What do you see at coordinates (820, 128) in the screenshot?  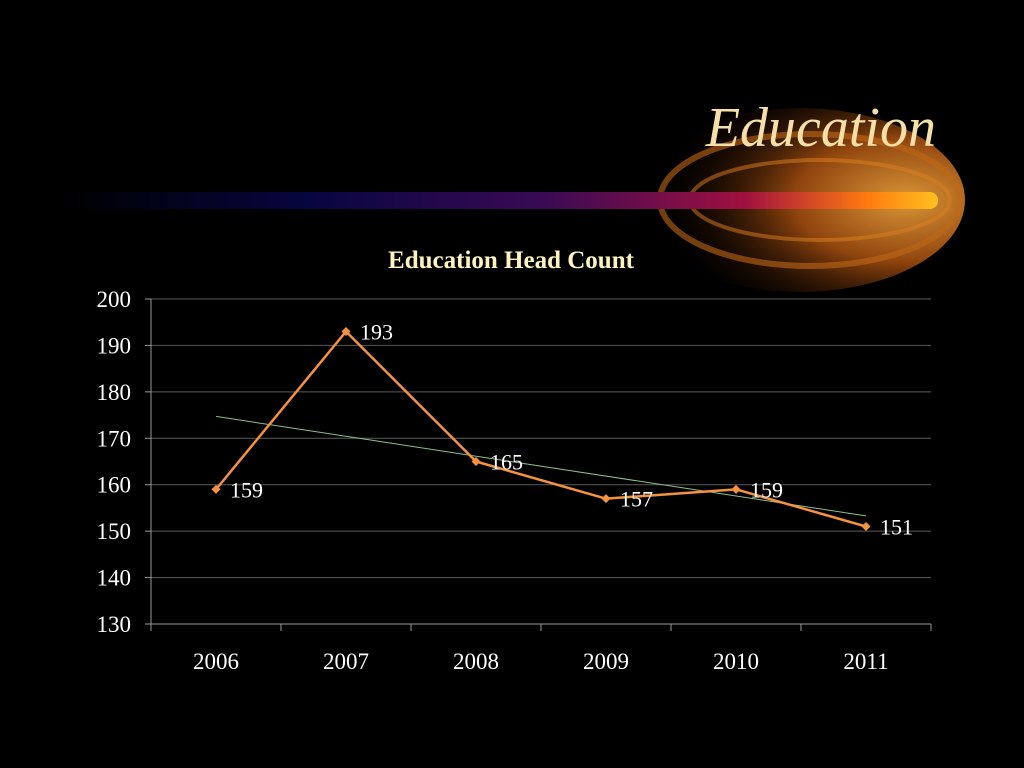 I see `slide-title: Education` at bounding box center [820, 128].